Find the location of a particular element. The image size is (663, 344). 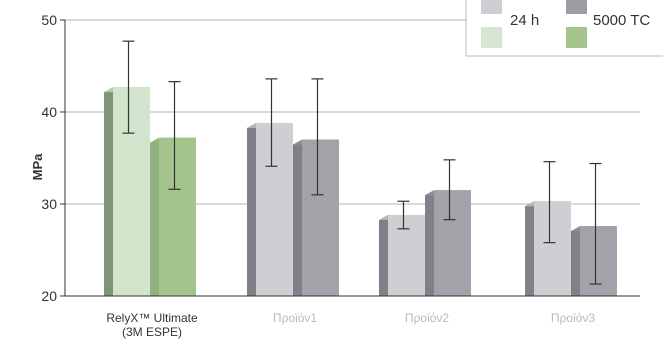

x-tick-label: Προϊόν3 is located at coordinates (573, 318).